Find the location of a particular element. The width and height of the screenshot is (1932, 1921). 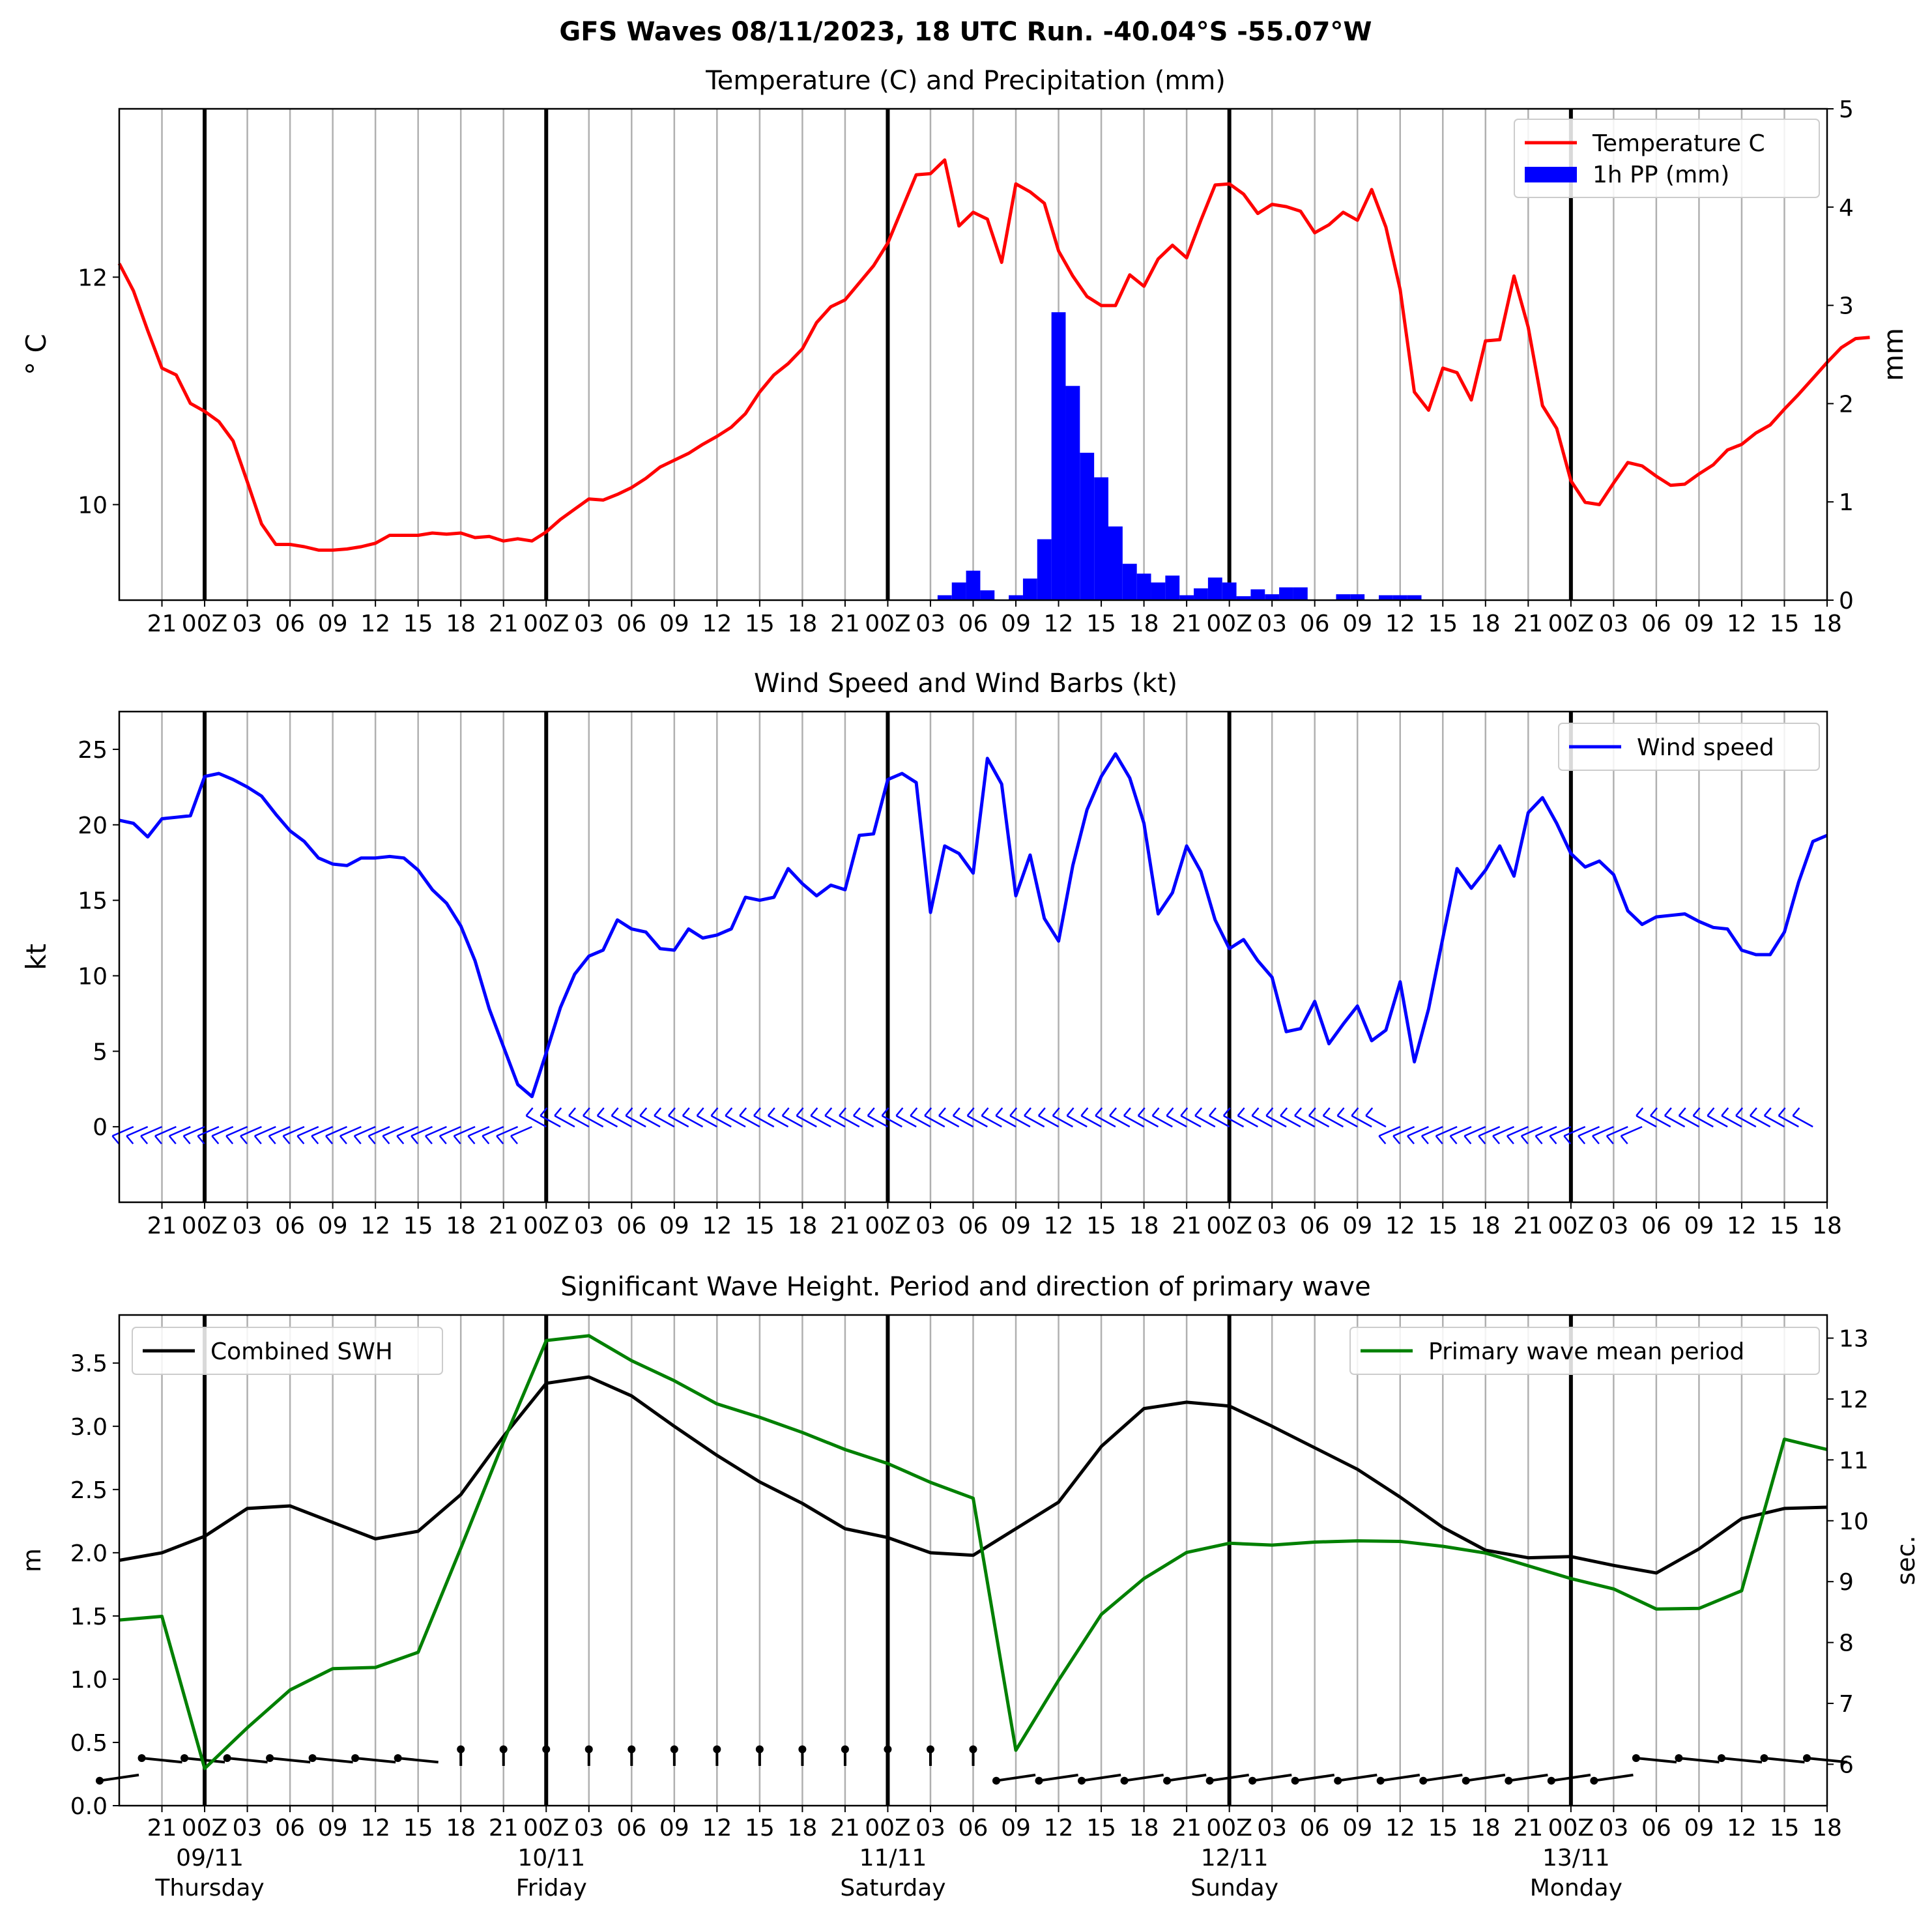

x-day-label: Friday is located at coordinates (551, 1888).